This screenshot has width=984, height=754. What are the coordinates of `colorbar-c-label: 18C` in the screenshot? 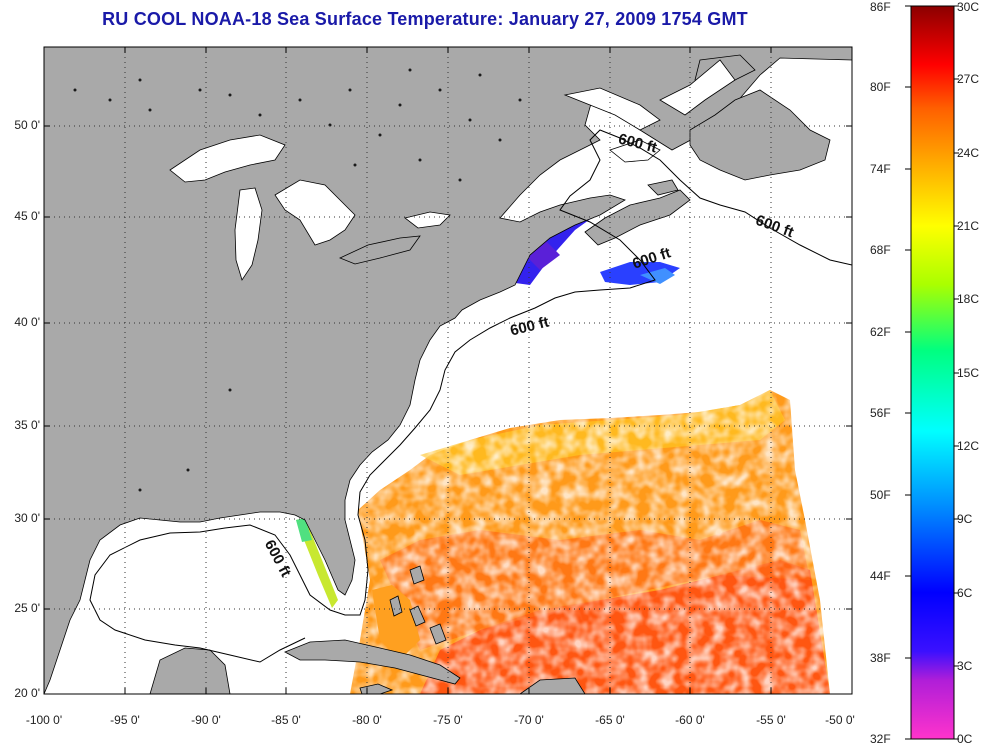 It's located at (968, 299).